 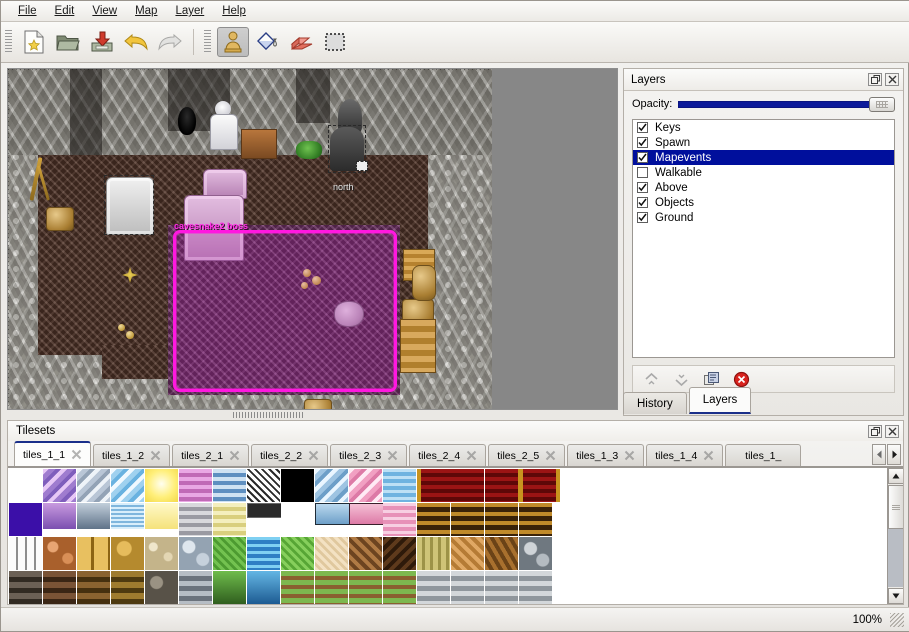 What do you see at coordinates (681, 379) in the screenshot?
I see `move-layer-down-icon` at bounding box center [681, 379].